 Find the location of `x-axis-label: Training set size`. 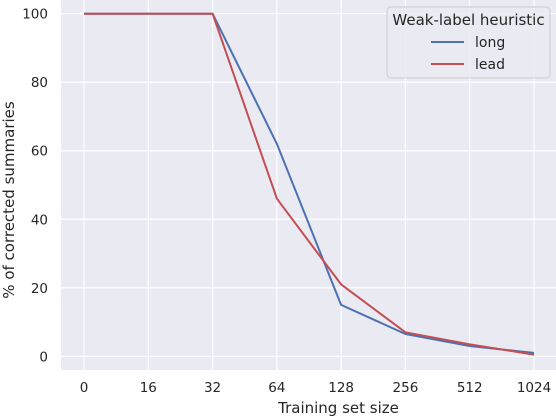

x-axis-label: Training set size is located at coordinates (338, 407).